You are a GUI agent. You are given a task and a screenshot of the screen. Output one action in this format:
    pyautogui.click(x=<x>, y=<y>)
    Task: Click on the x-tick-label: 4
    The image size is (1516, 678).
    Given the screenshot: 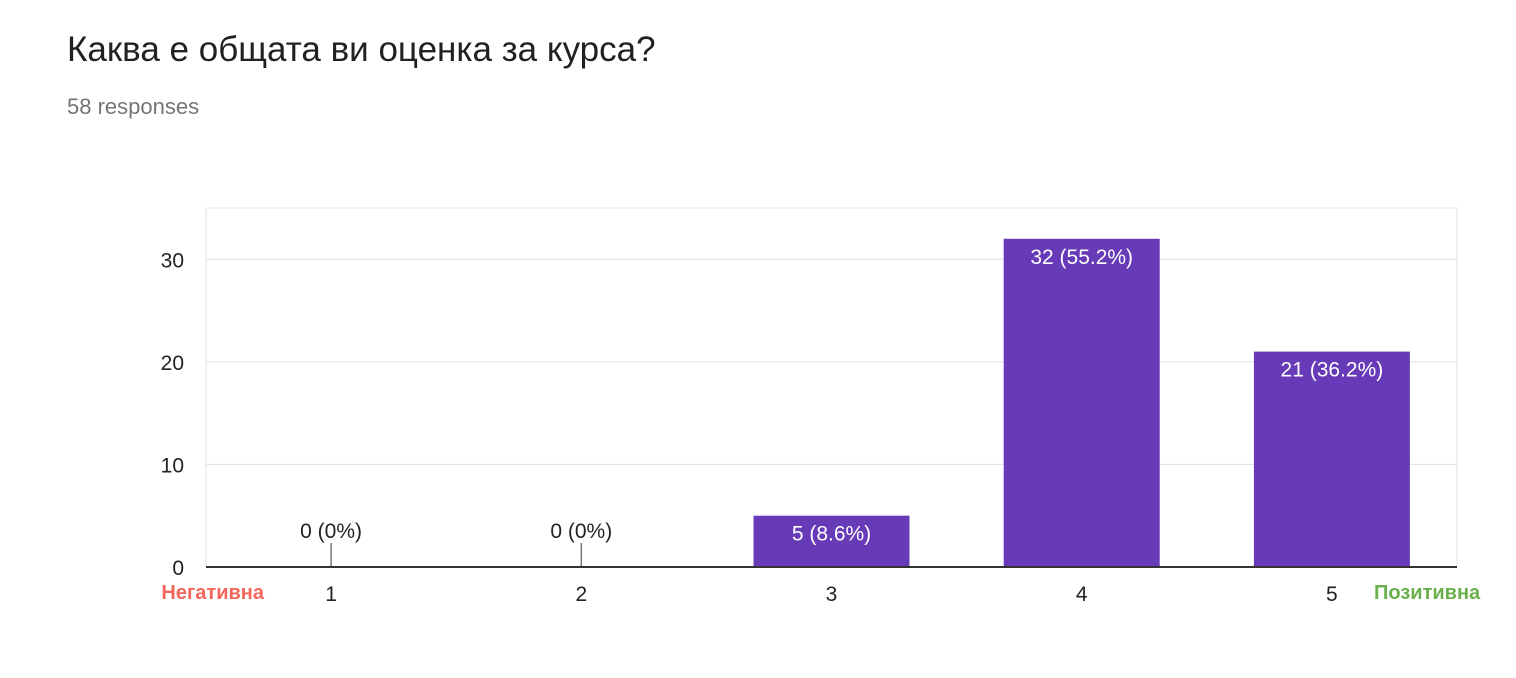 What is the action you would take?
    pyautogui.click(x=1082, y=594)
    